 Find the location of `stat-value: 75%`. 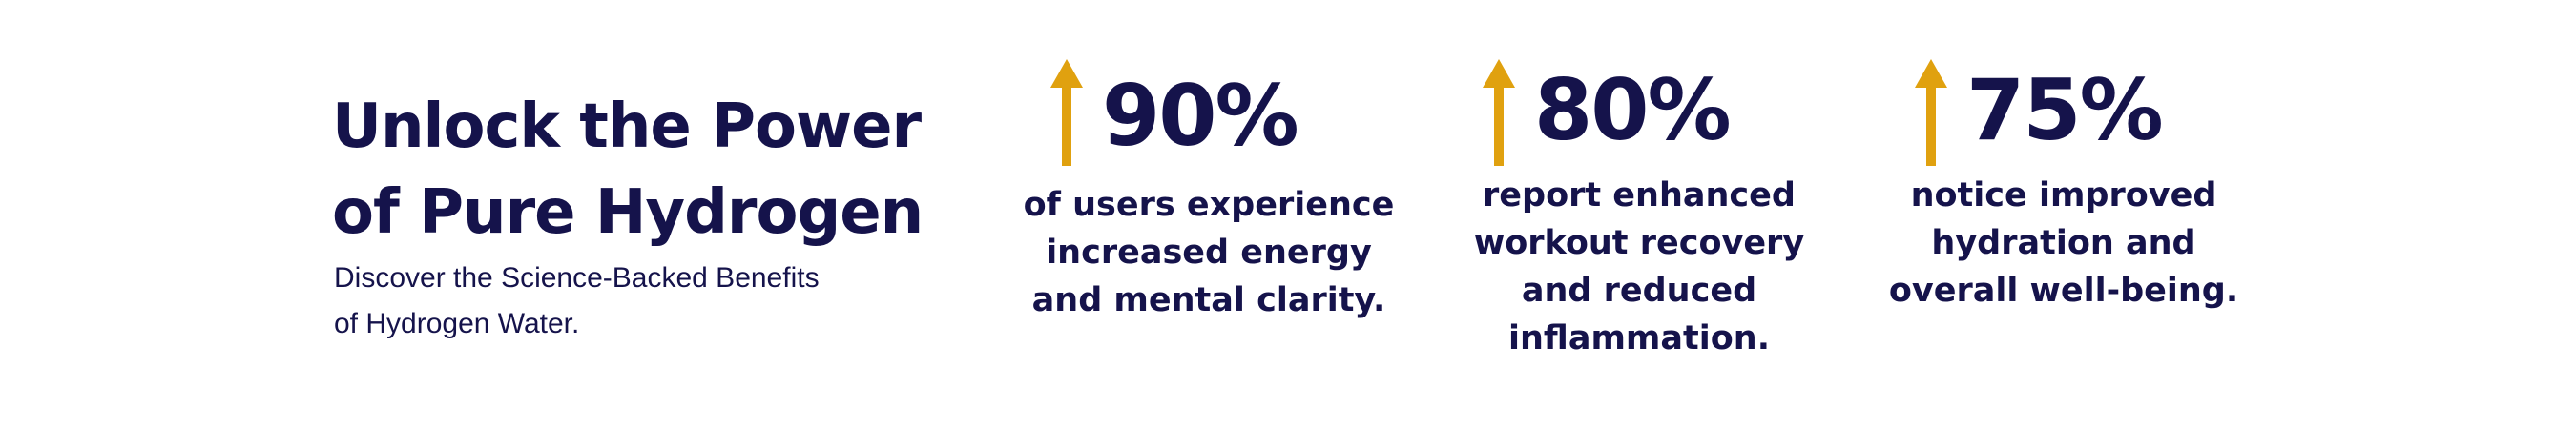

stat-value: 75% is located at coordinates (2065, 110).